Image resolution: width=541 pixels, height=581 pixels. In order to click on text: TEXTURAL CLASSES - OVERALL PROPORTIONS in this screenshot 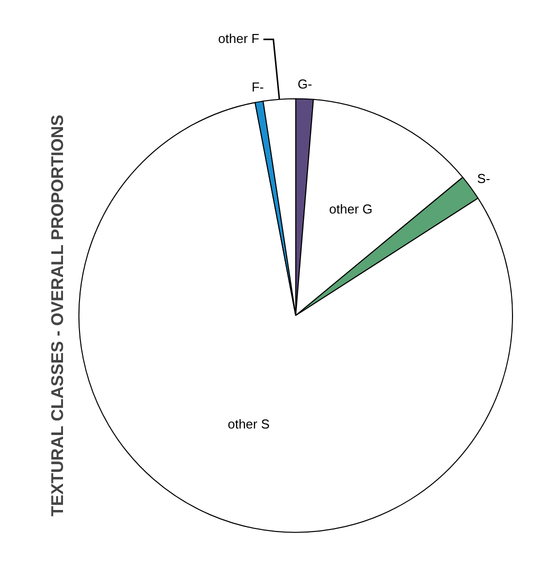, I will do `click(57, 315)`.